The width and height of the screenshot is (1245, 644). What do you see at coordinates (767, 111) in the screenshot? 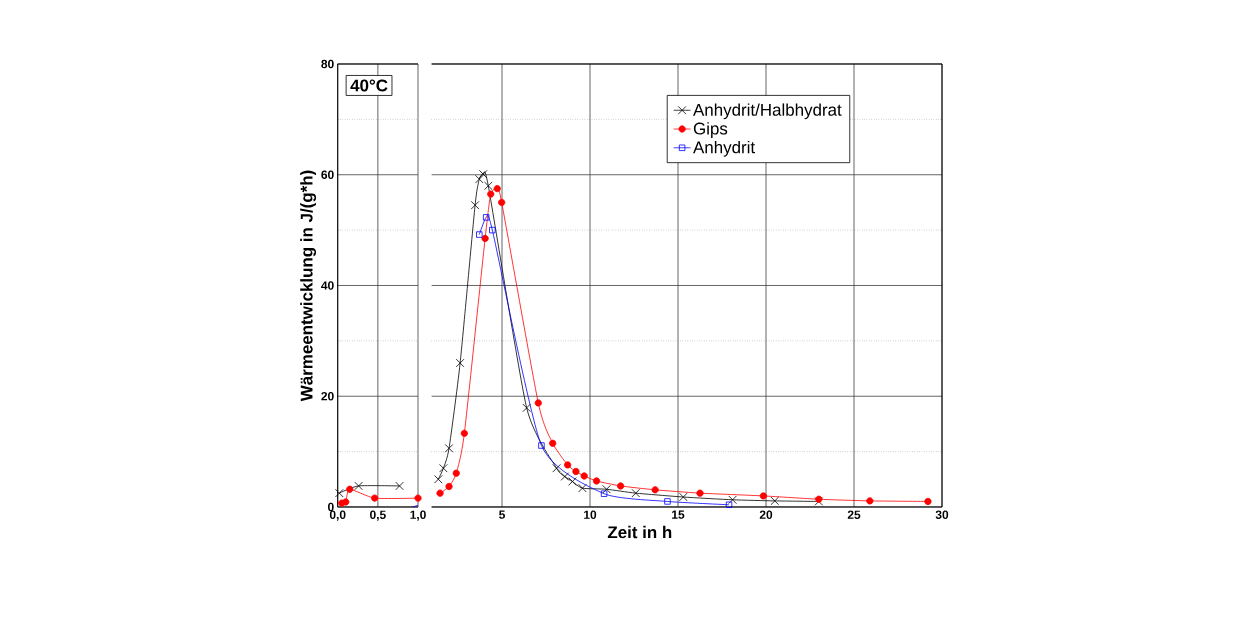
I see `legend-label: Anhydrit/Halbhydrat` at bounding box center [767, 111].